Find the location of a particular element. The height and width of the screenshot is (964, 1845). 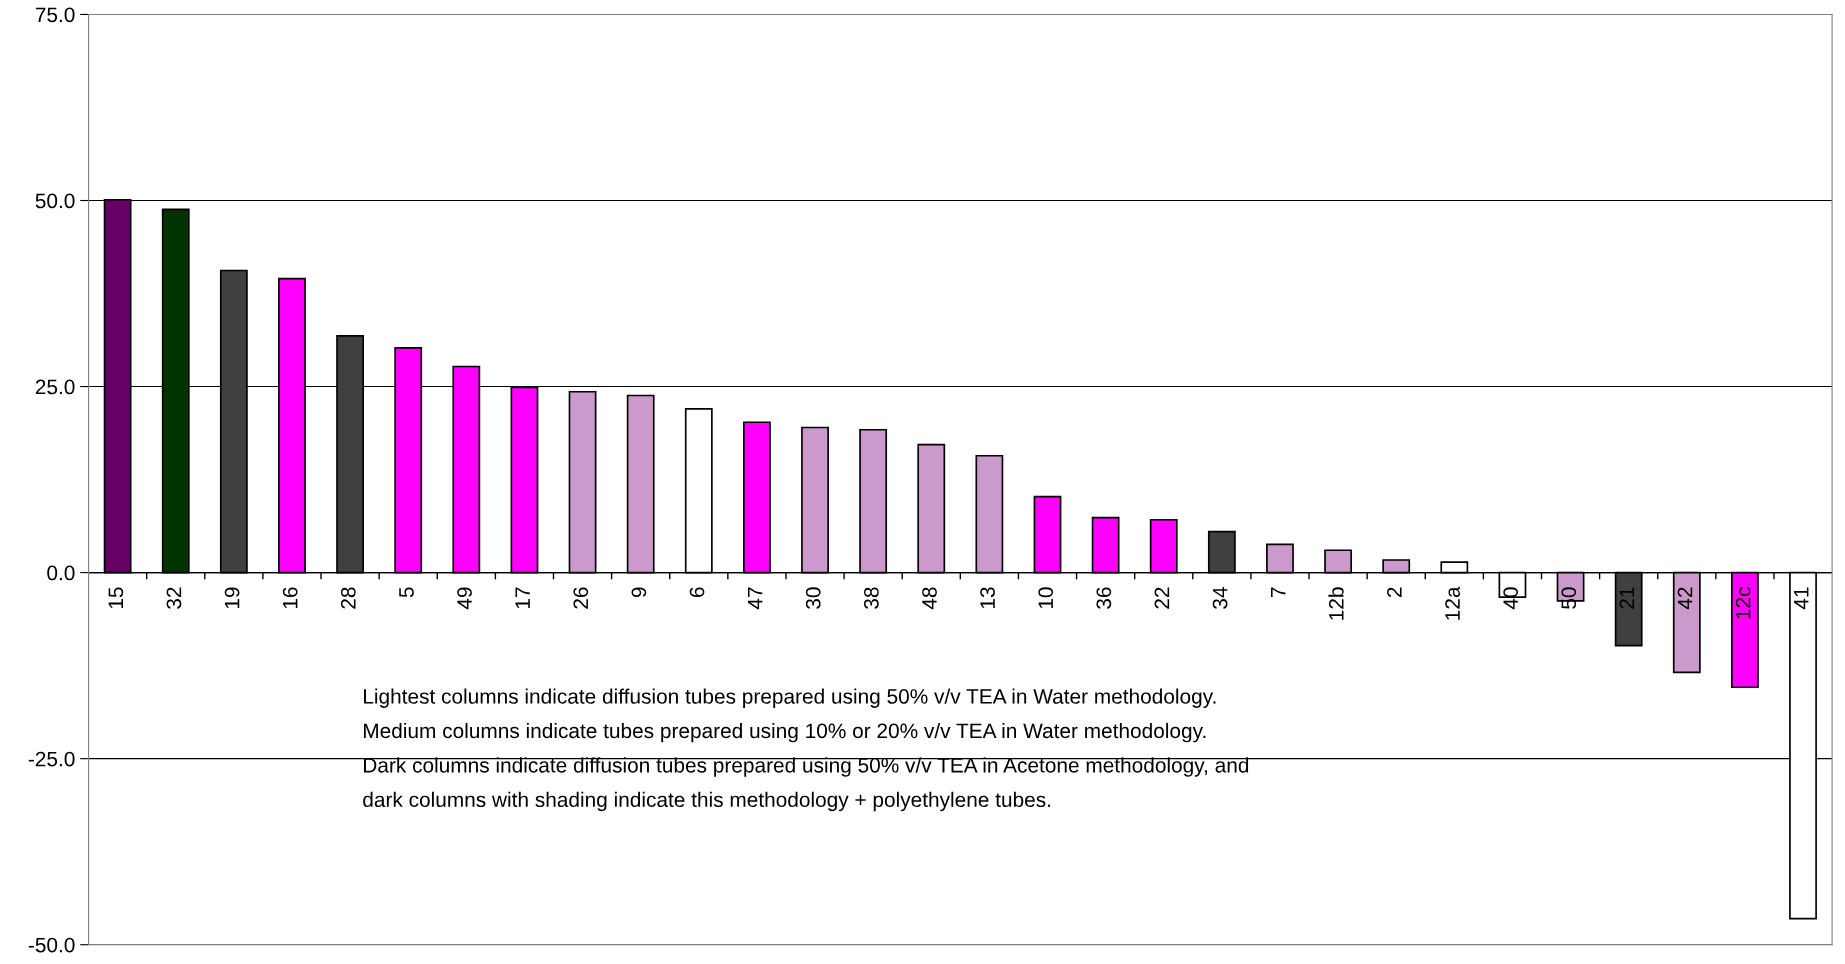

y-tick-label: 75.0 is located at coordinates (55, 15).